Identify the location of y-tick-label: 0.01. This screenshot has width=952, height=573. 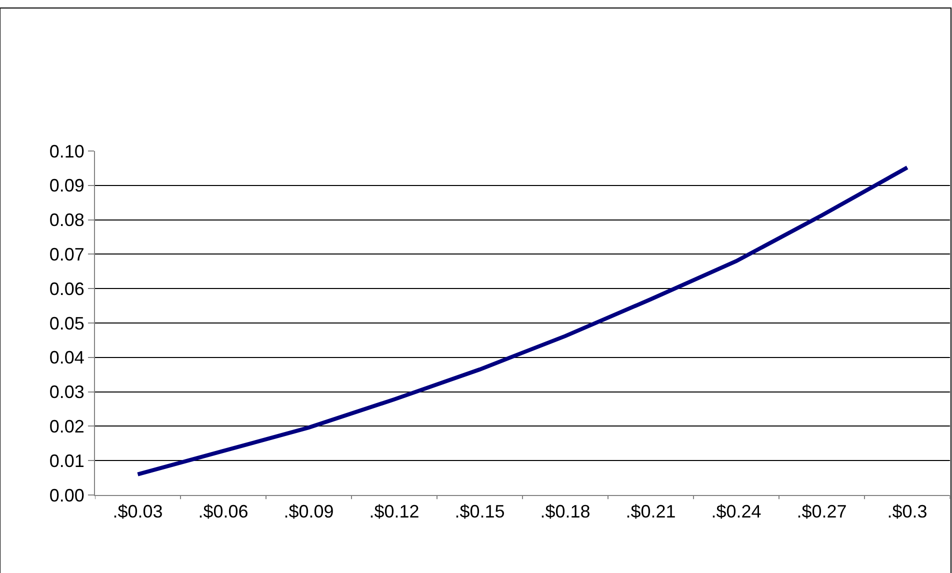
(66, 460).